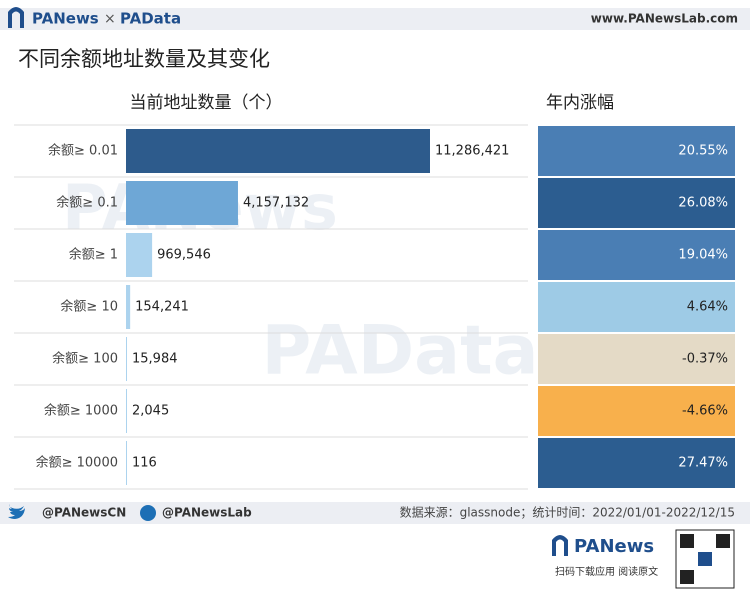 The height and width of the screenshot is (597, 750). What do you see at coordinates (77, 463) in the screenshot?
I see `category-label: 余额≥ 10000` at bounding box center [77, 463].